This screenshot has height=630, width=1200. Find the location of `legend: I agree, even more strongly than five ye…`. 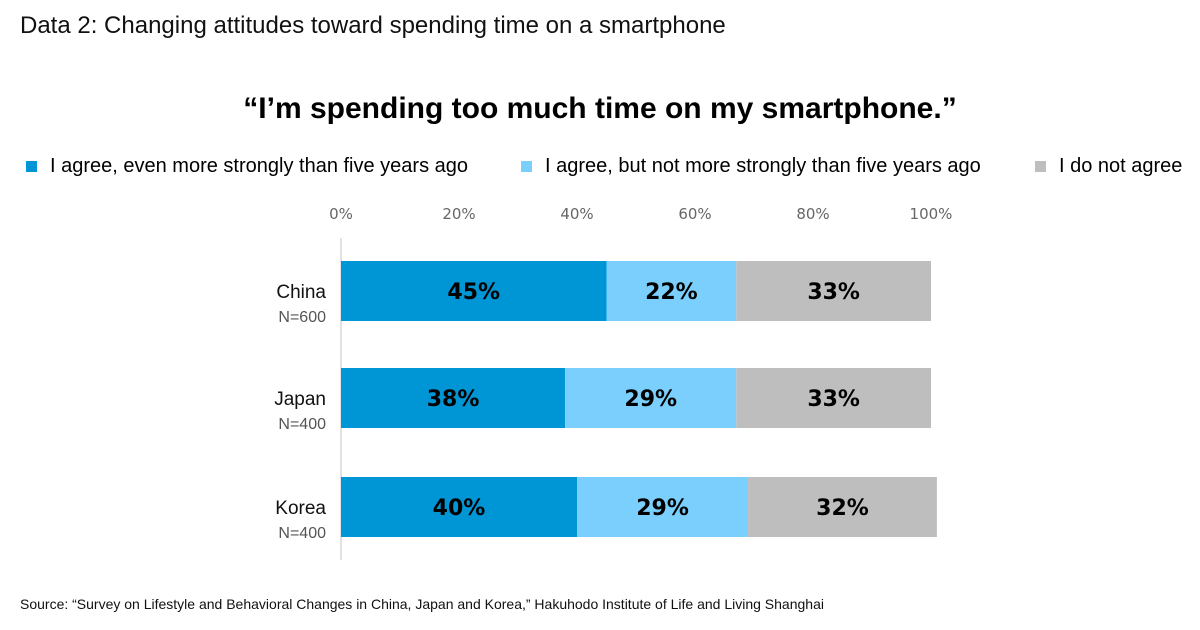

legend: I agree, even more strongly than five ye… is located at coordinates (600, 167).